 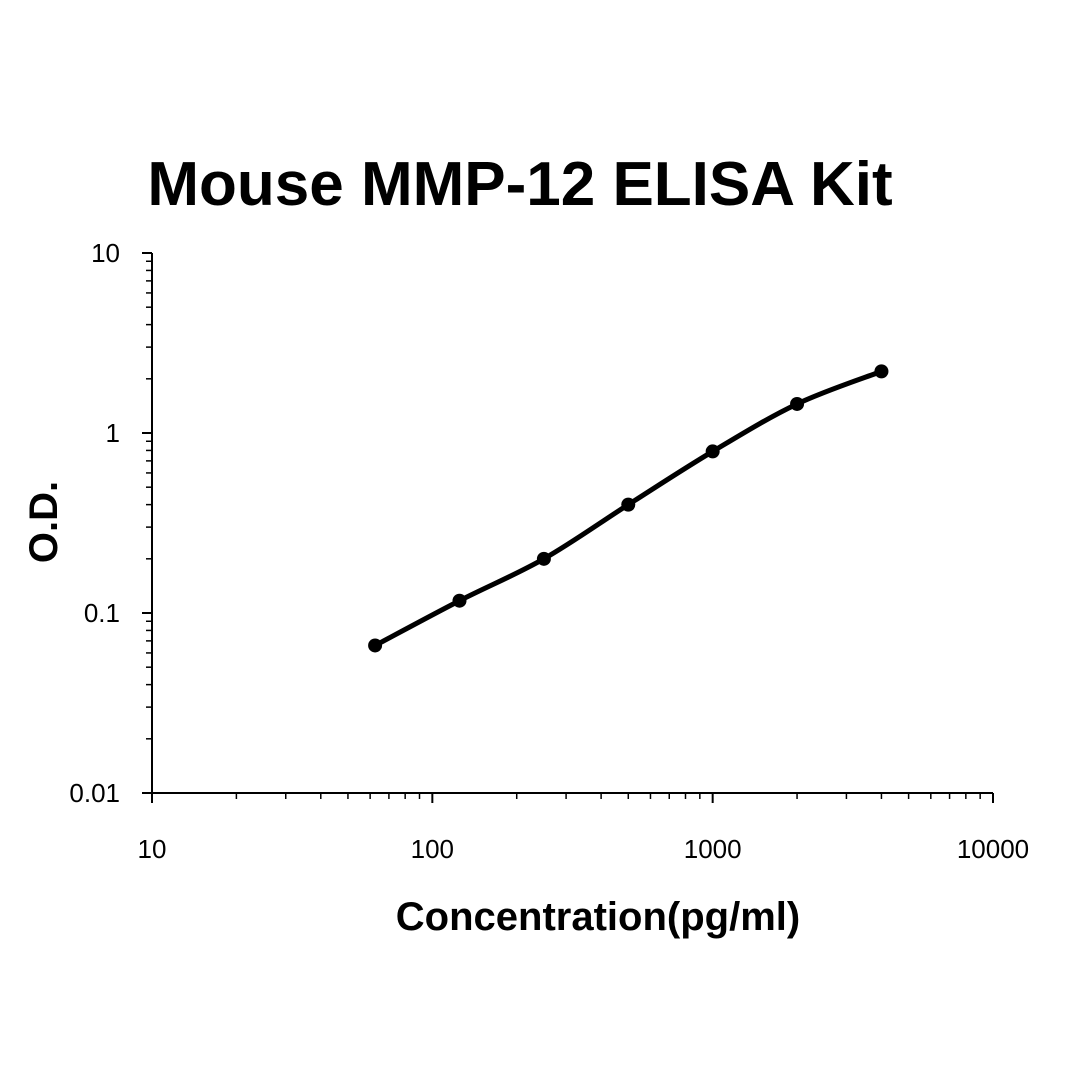 What do you see at coordinates (44, 522) in the screenshot?
I see `y-axis-label: O.D.` at bounding box center [44, 522].